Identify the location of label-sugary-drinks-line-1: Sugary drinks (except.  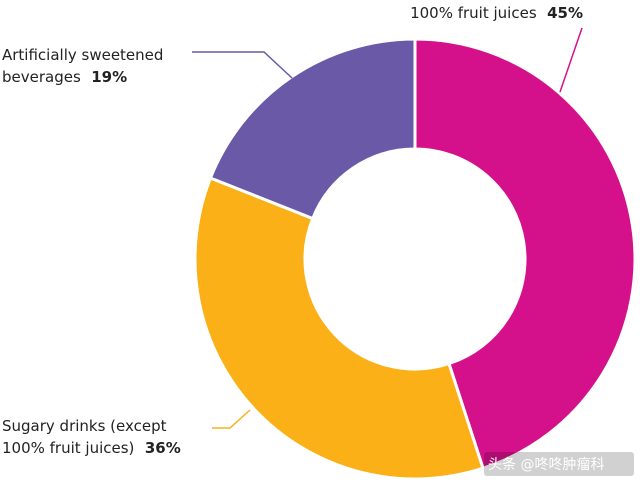
(84, 426).